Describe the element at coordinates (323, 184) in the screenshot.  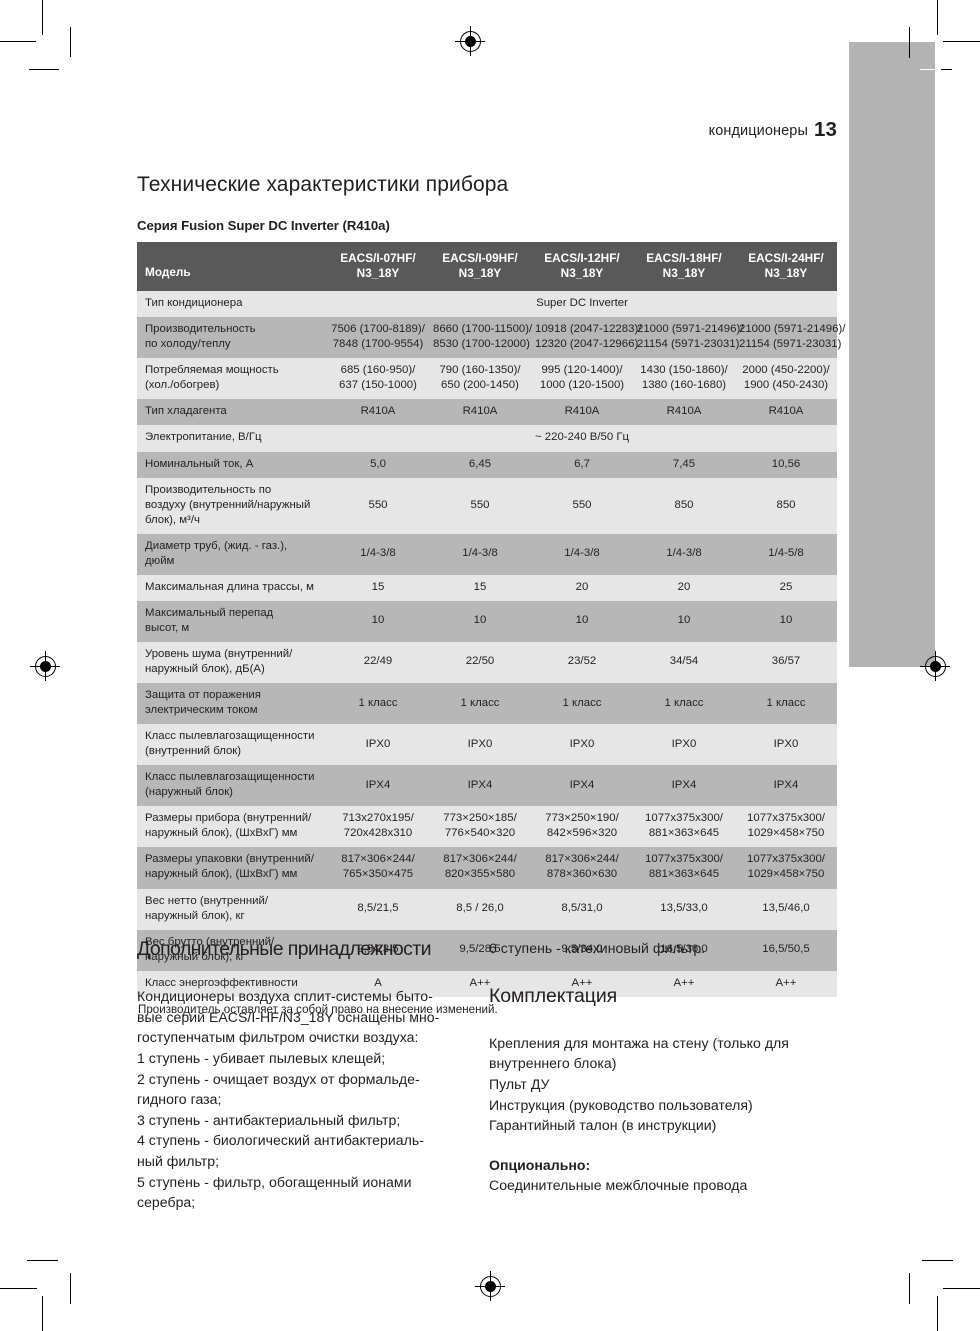
I see `page-title: Технические характеристики прибора` at that location.